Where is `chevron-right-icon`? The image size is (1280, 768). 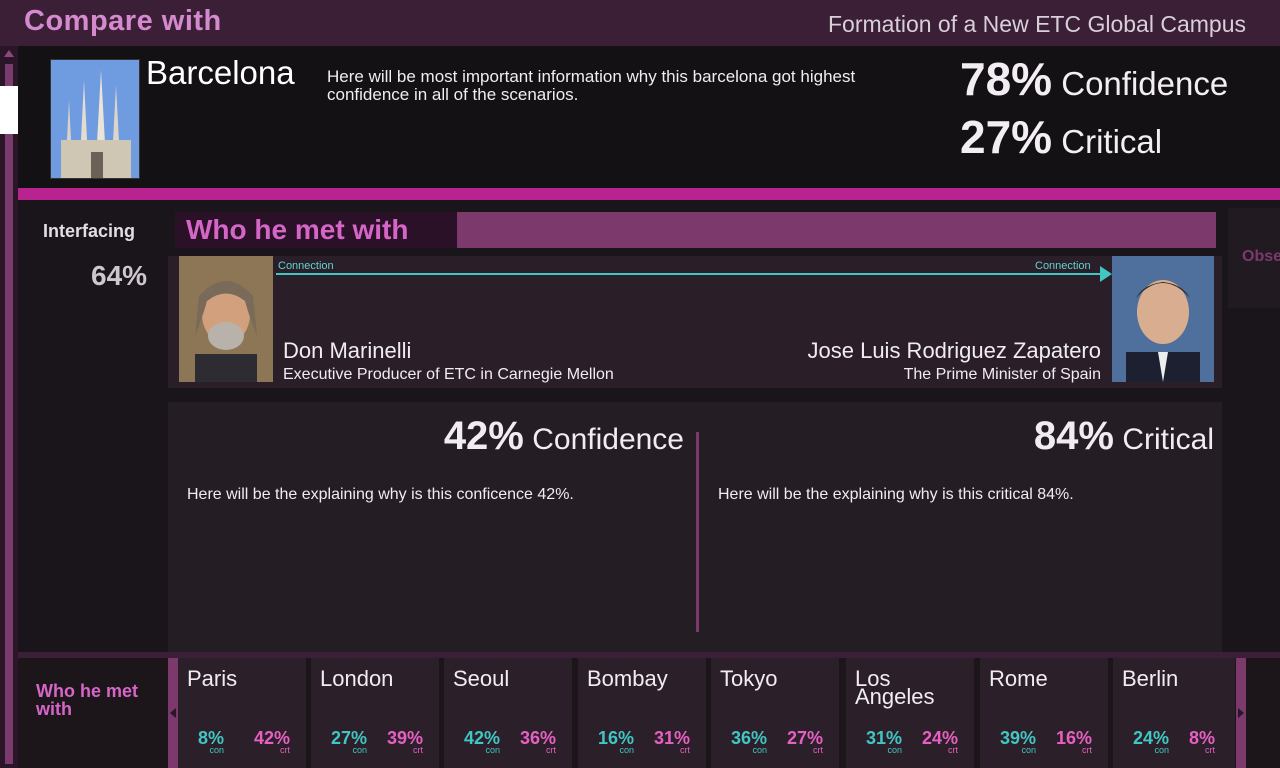
chevron-right-icon is located at coordinates (1241, 713).